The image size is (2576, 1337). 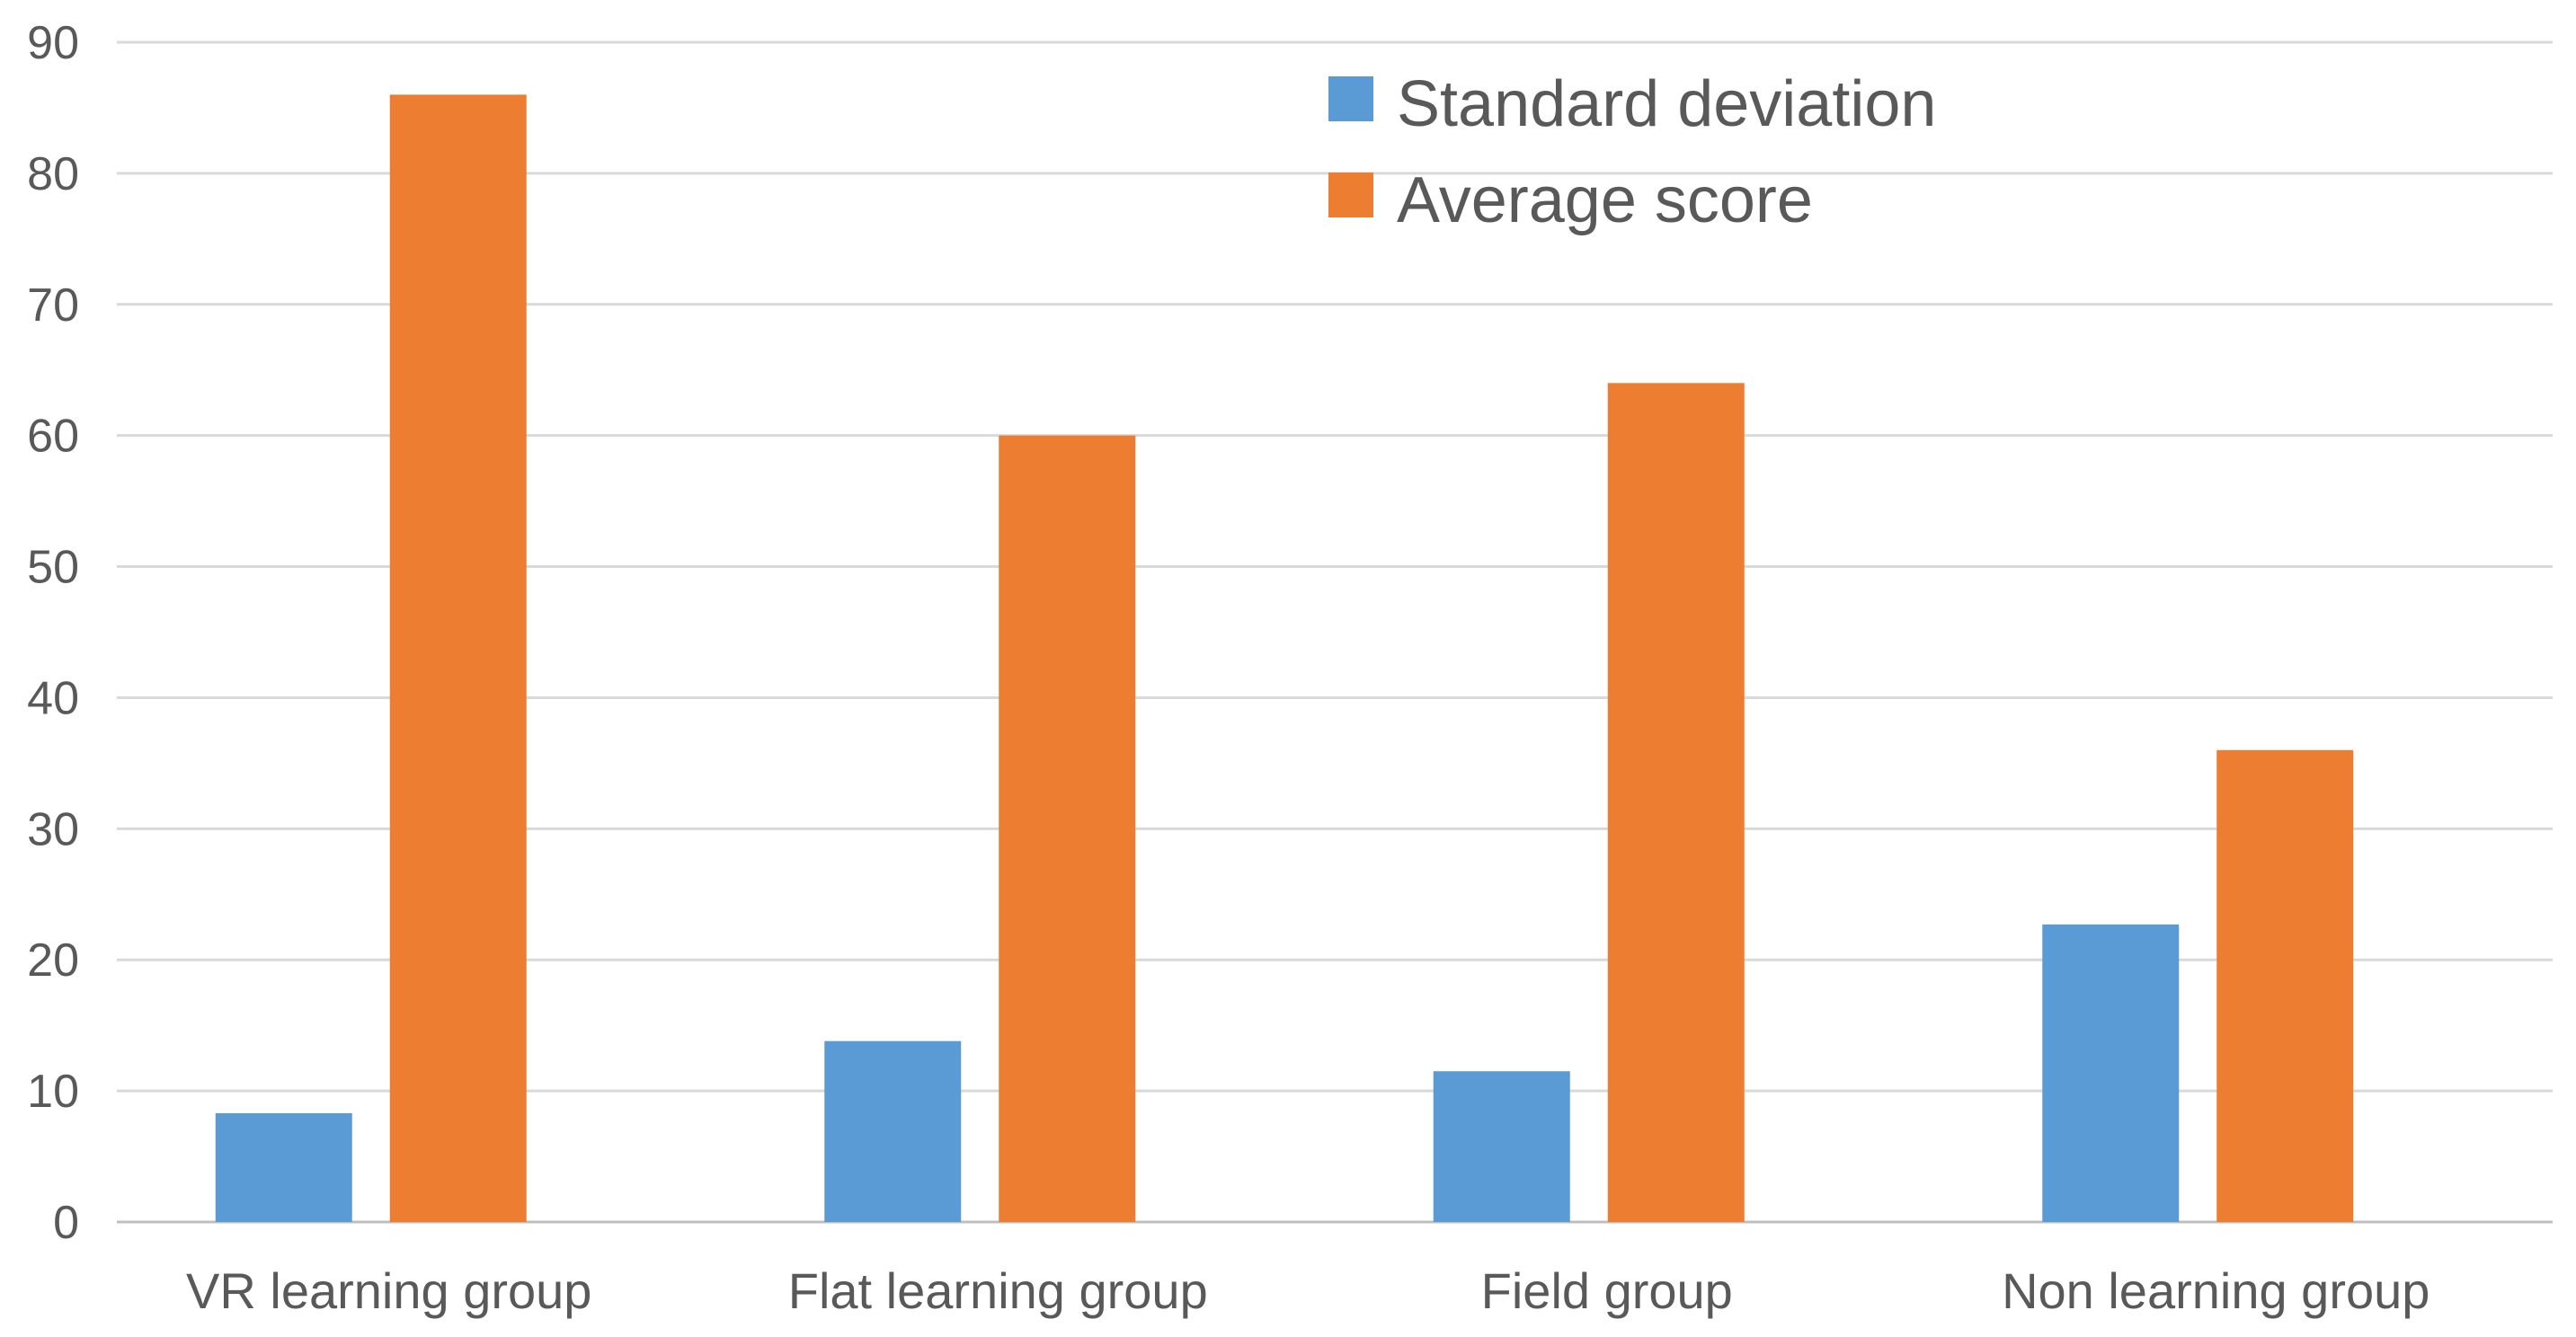 I want to click on y-tick-label: 40, so click(x=53, y=698).